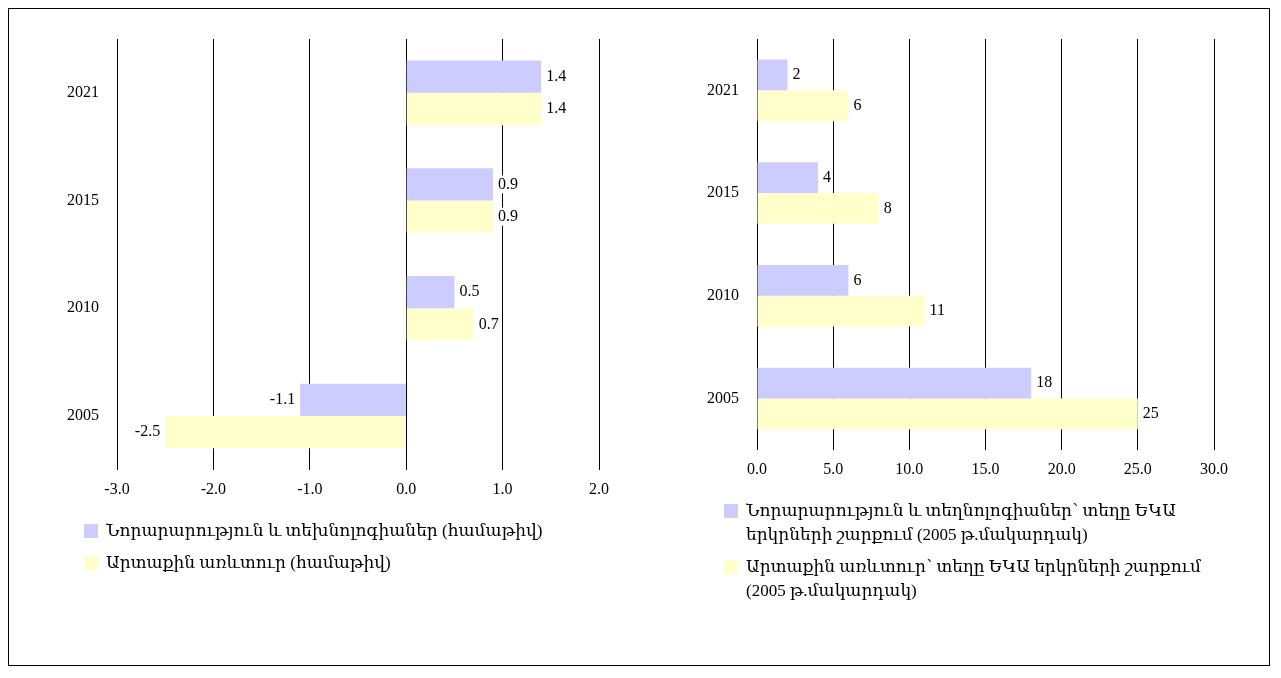 Image resolution: width=1281 pixels, height=678 pixels. I want to click on data-label: -1.1, so click(282, 398).